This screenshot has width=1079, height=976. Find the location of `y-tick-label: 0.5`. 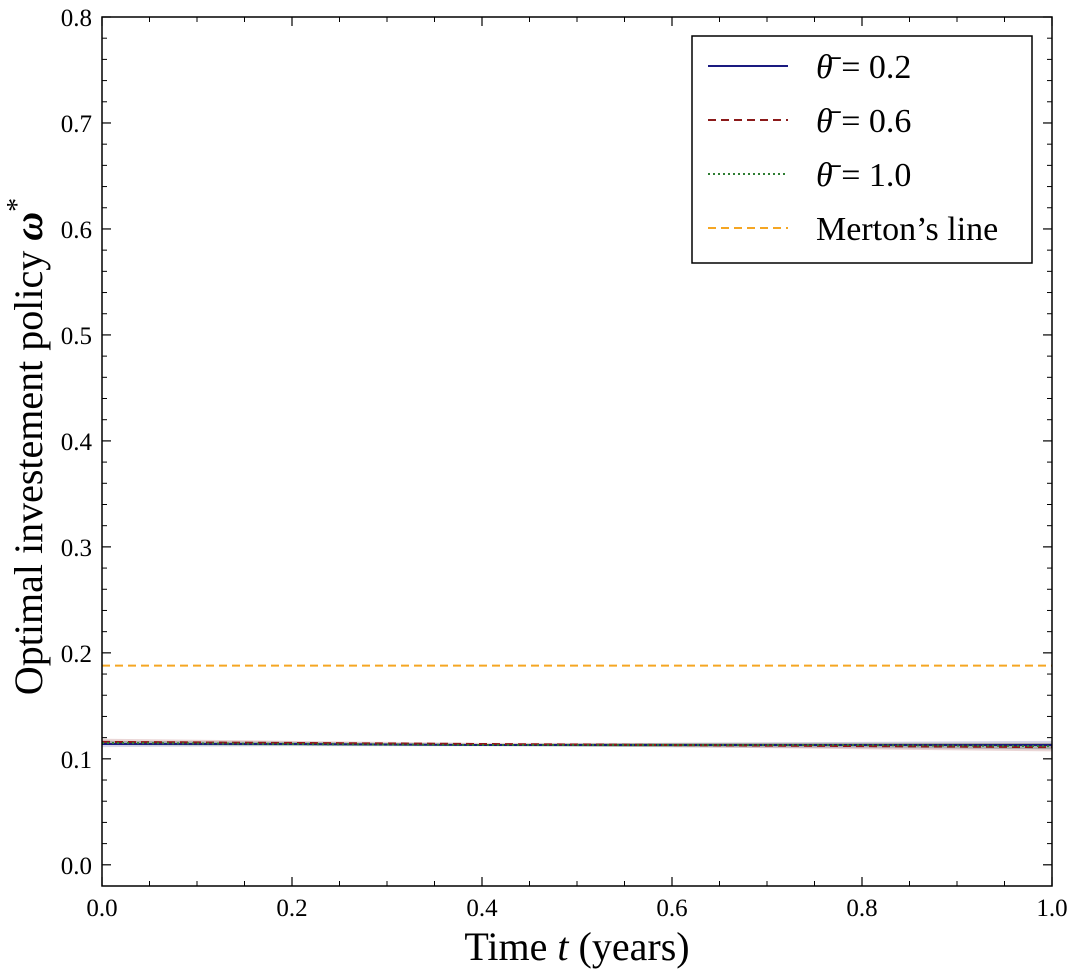

y-tick-label: 0.5 is located at coordinates (76, 336).